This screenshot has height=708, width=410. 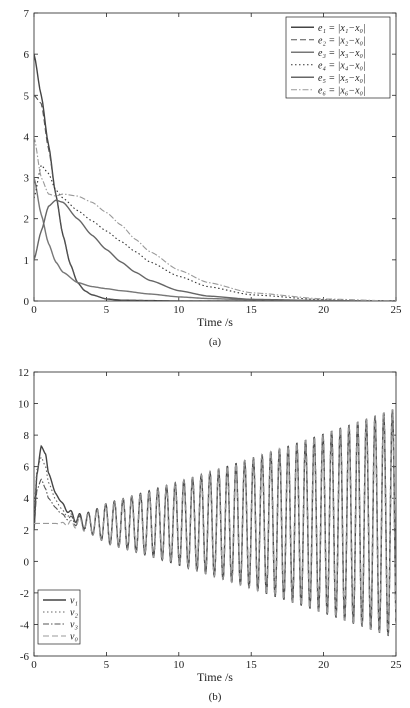 What do you see at coordinates (215, 697) in the screenshot?
I see `panel-caption: (b)` at bounding box center [215, 697].